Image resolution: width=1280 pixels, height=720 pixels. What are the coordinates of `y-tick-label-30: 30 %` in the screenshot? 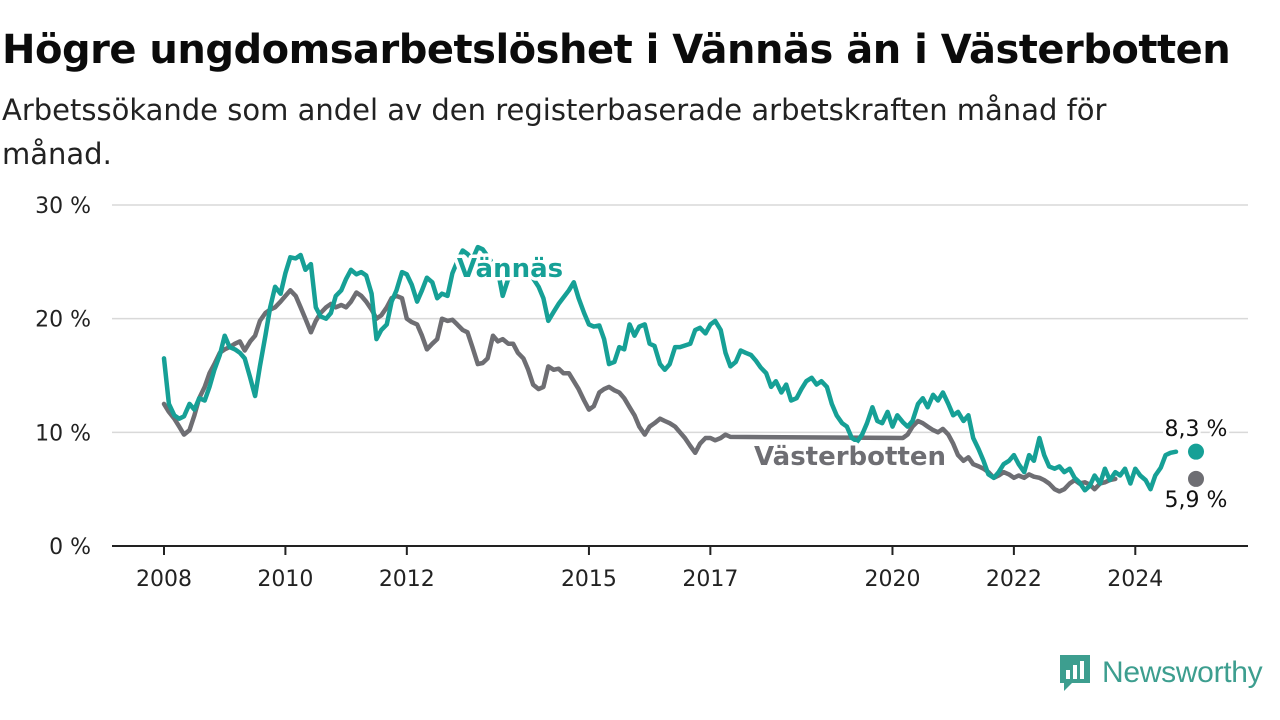 It's located at (63, 206).